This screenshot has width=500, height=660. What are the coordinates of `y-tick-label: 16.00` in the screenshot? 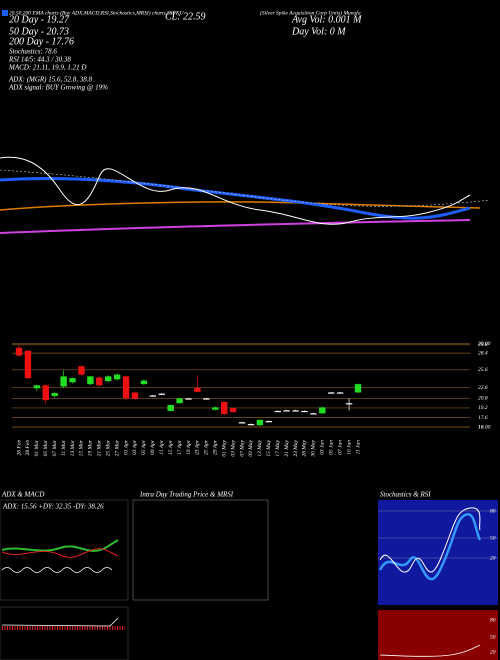 It's located at (484, 427).